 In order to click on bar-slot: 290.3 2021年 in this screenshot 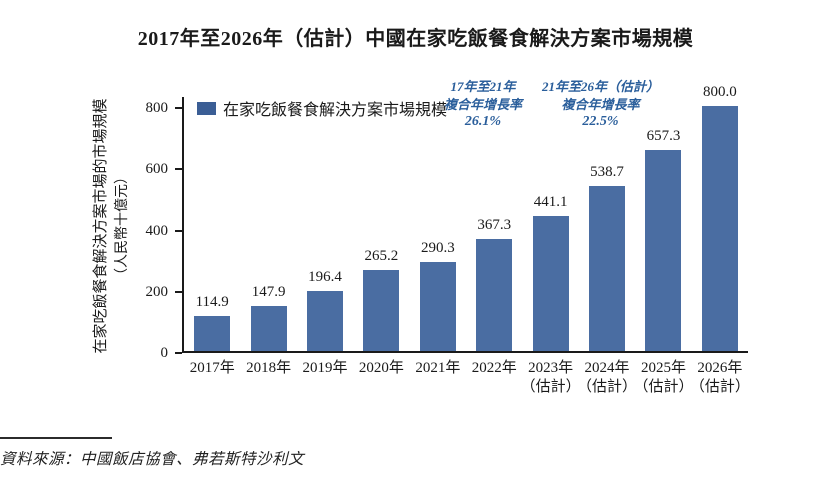, I will do `click(438, 236)`.